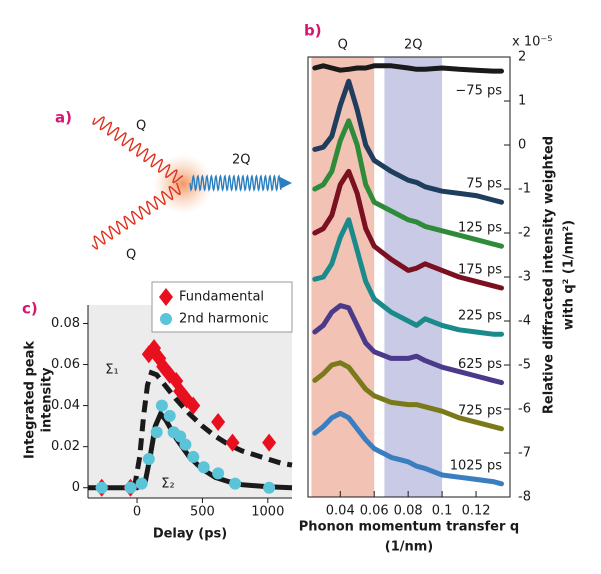 Image resolution: width=601 pixels, height=574 pixels. Describe the element at coordinates (524, 497) in the screenshot. I see `y-tick-label: -8` at that location.